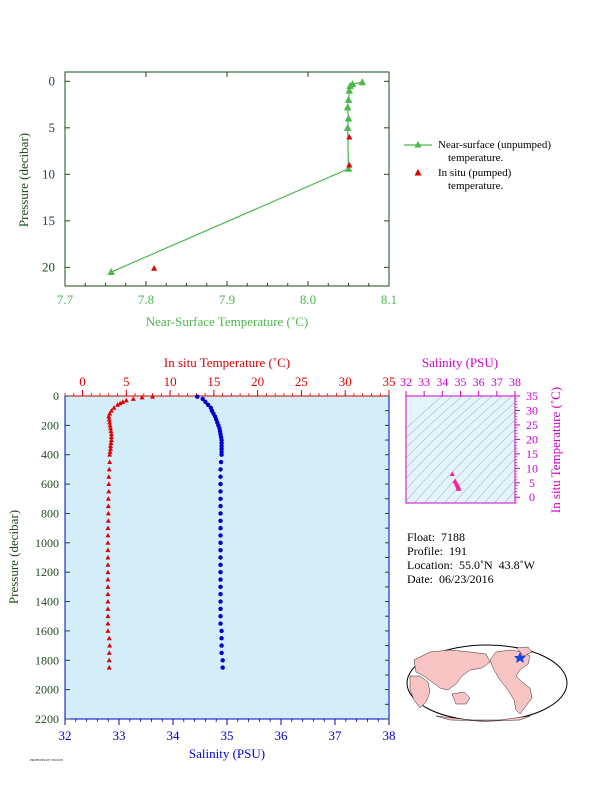 The image size is (612, 797). Describe the element at coordinates (483, 718) in the screenshot. I see `map-land-antarctica` at that location.